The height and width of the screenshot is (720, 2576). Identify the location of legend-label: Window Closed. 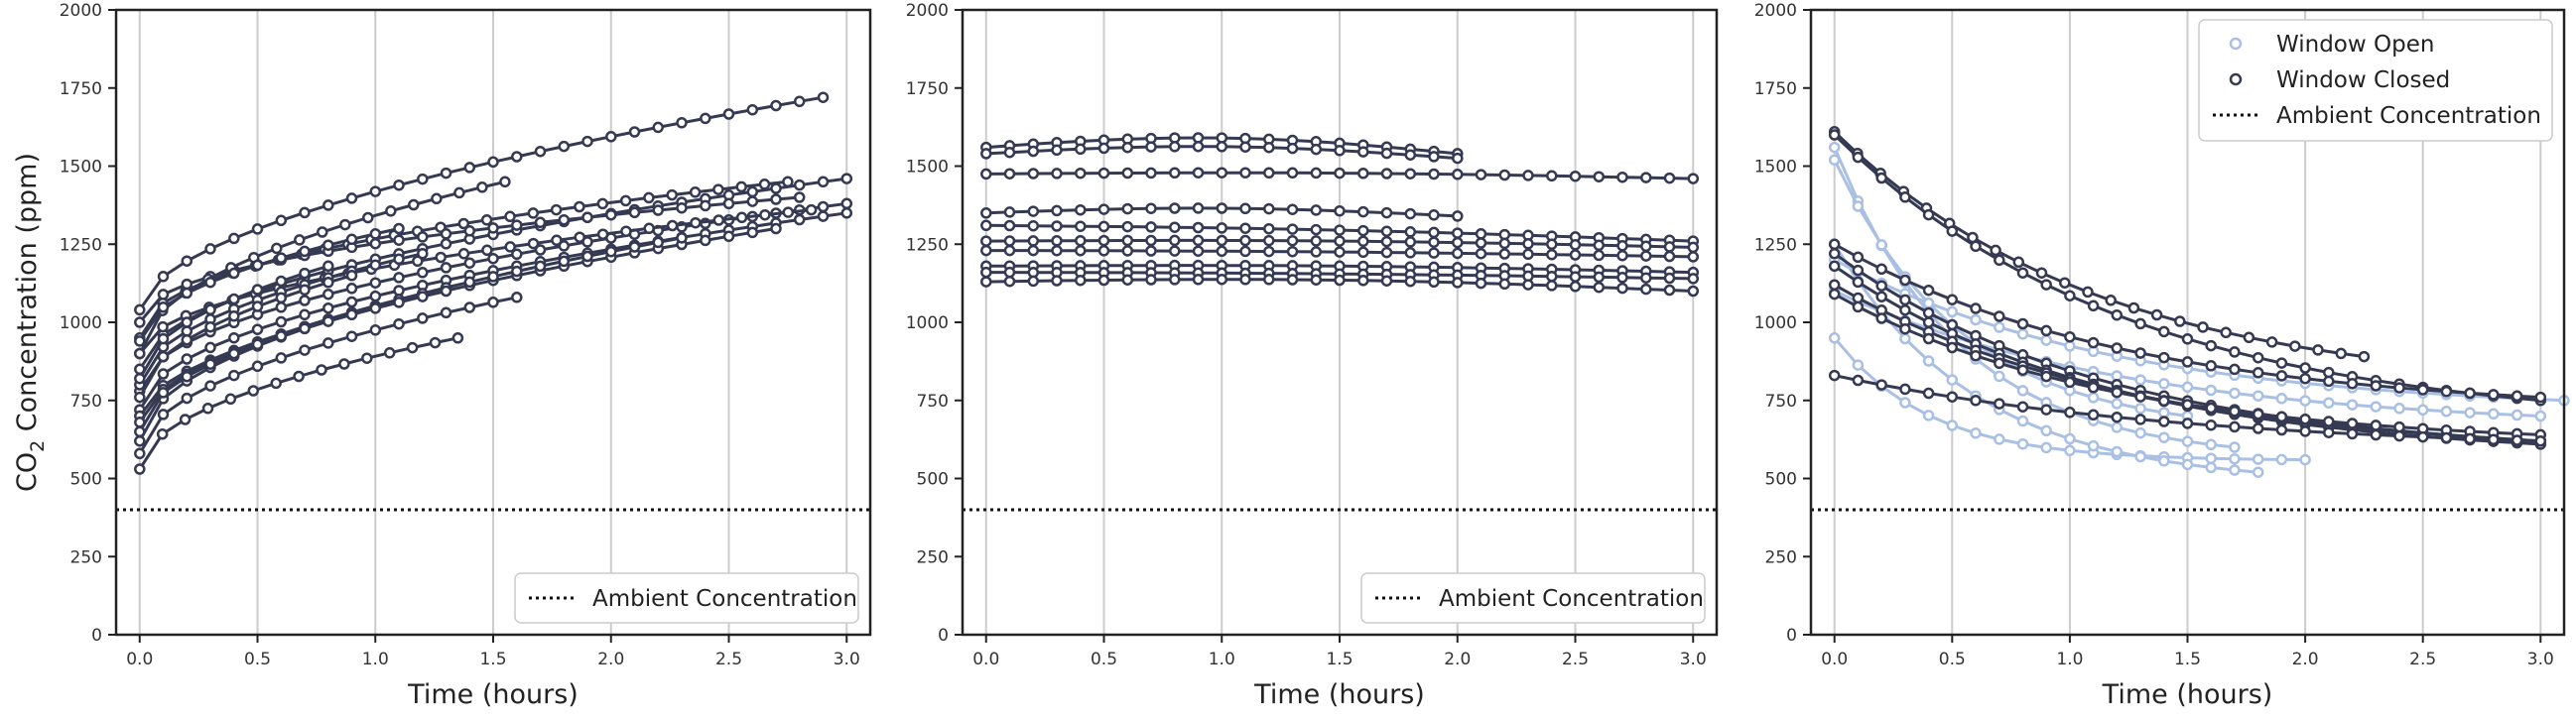
(2363, 80).